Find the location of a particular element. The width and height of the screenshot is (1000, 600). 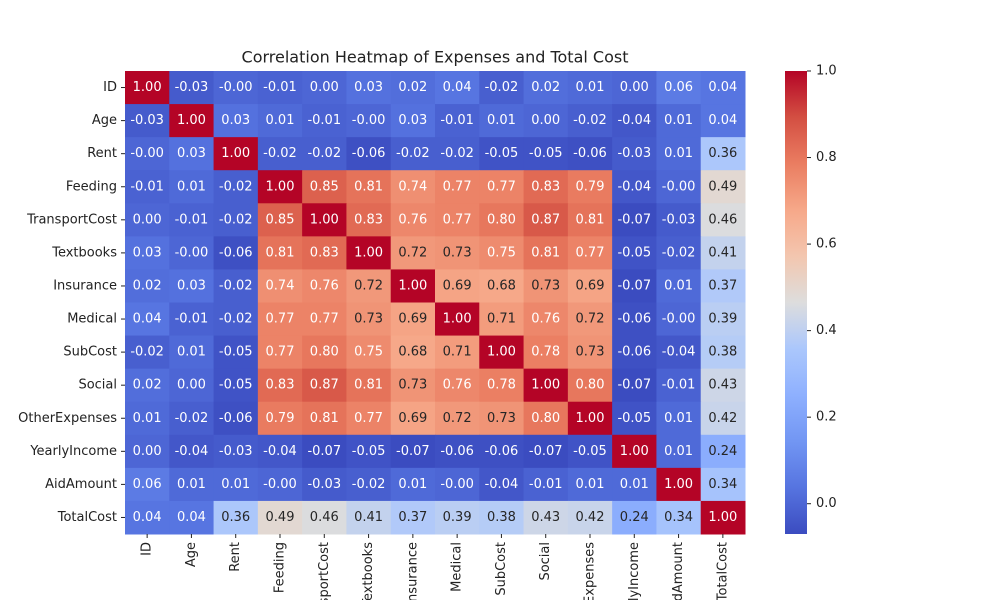

cell-label: 0.71 is located at coordinates (457, 352).